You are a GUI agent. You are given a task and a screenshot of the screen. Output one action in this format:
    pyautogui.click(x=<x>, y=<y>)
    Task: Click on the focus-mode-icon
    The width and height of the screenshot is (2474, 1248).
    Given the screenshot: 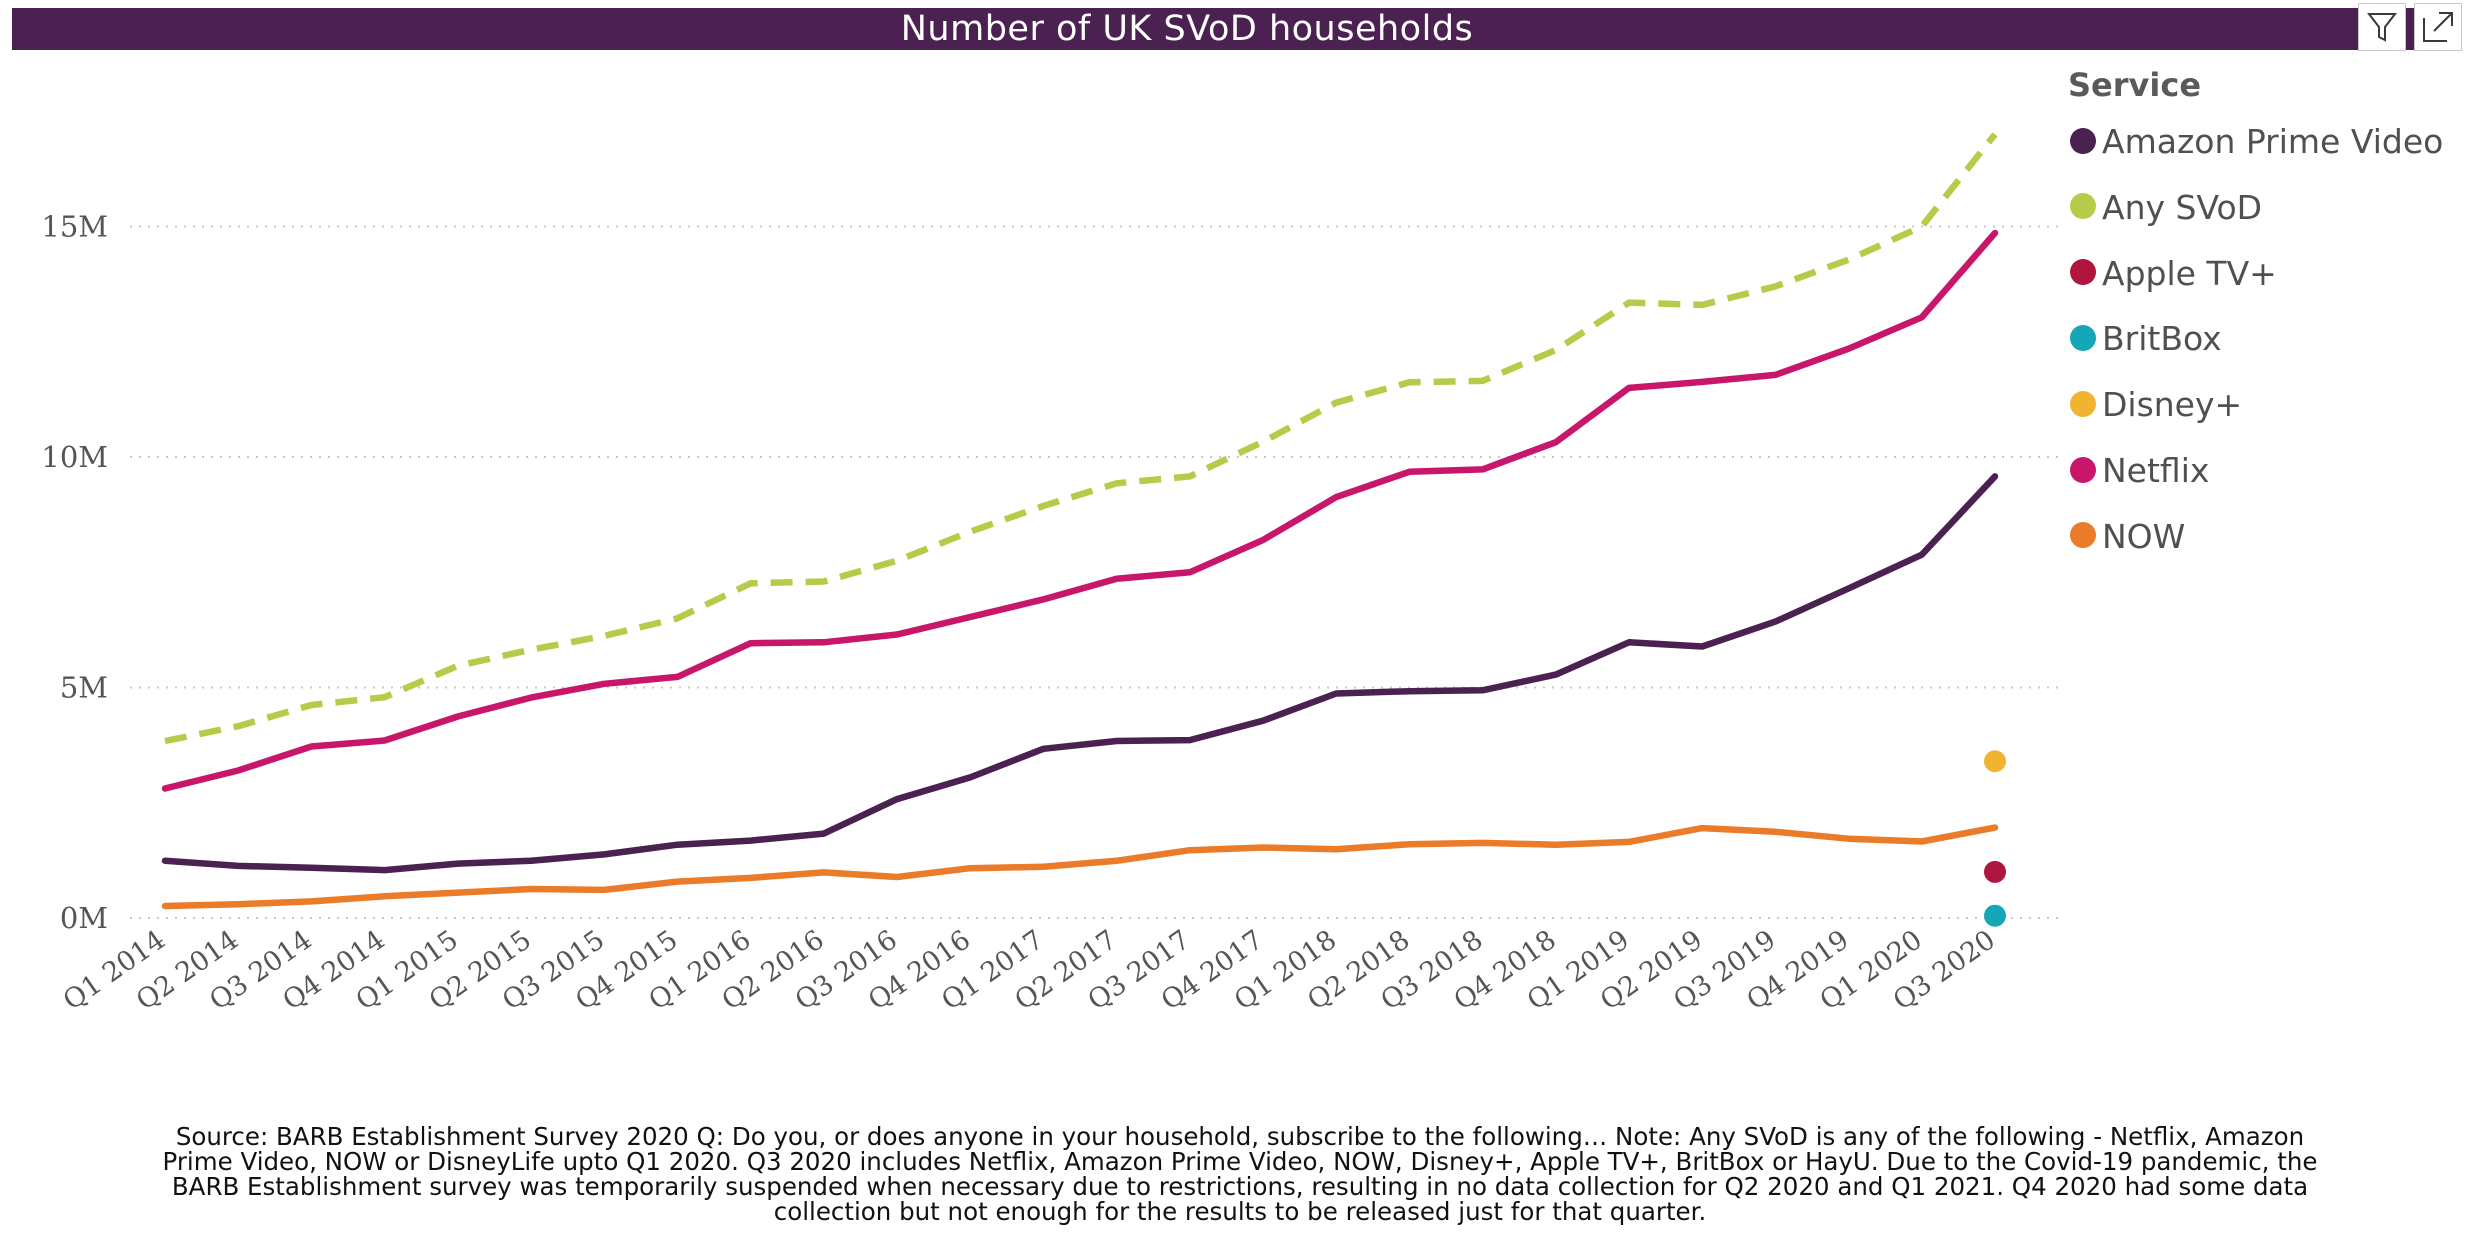 What is the action you would take?
    pyautogui.click(x=2438, y=27)
    